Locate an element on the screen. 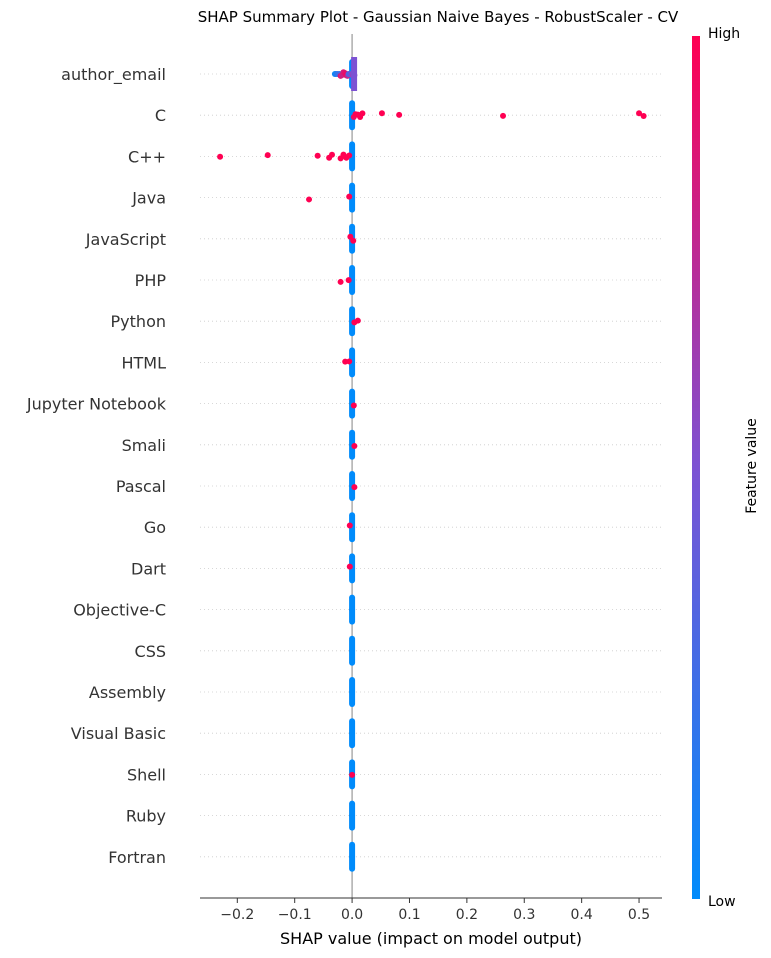 The width and height of the screenshot is (771, 958). feature-label: HTML is located at coordinates (143, 362).